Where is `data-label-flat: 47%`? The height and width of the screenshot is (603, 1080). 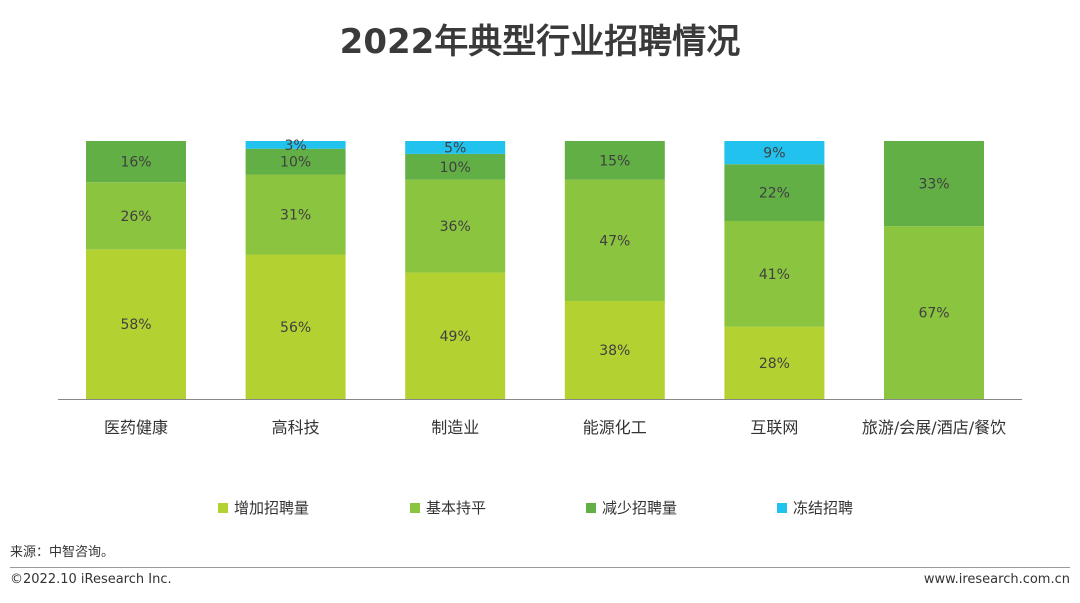 data-label-flat: 47% is located at coordinates (614, 241).